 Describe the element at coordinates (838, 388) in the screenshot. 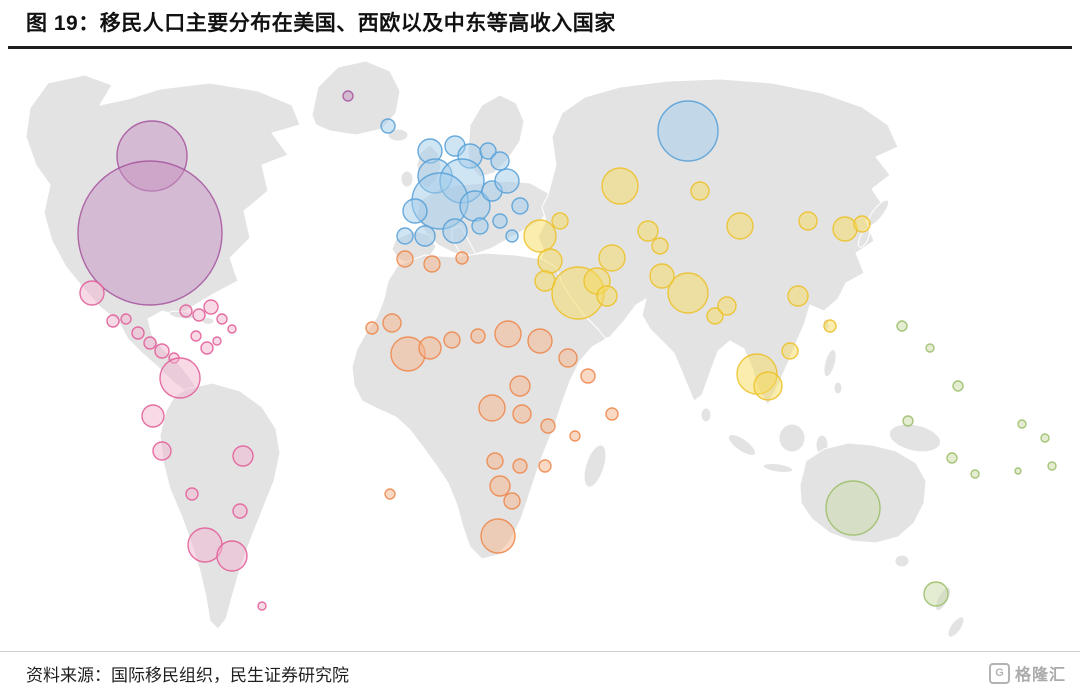

I see `island-mindanao` at that location.